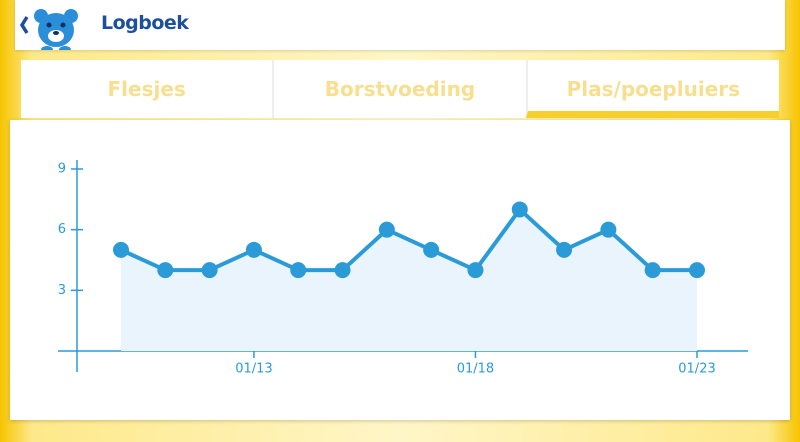 The image size is (800, 442). I want to click on header: Logboek, so click(400, 25).